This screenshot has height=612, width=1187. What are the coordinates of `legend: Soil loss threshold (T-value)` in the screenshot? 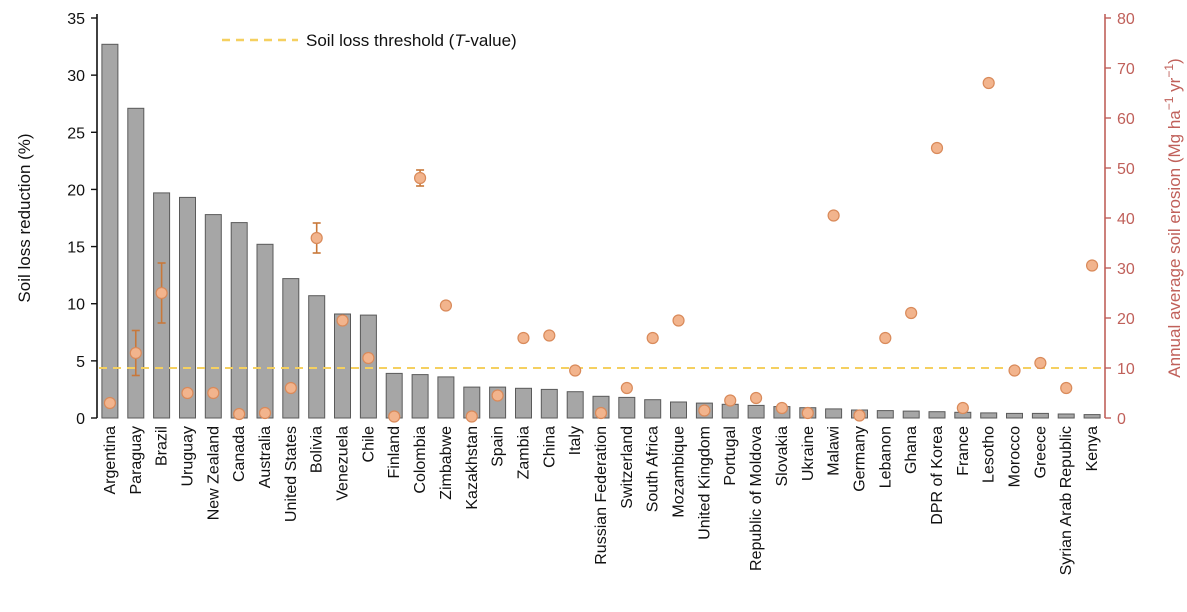 It's located at (369, 40).